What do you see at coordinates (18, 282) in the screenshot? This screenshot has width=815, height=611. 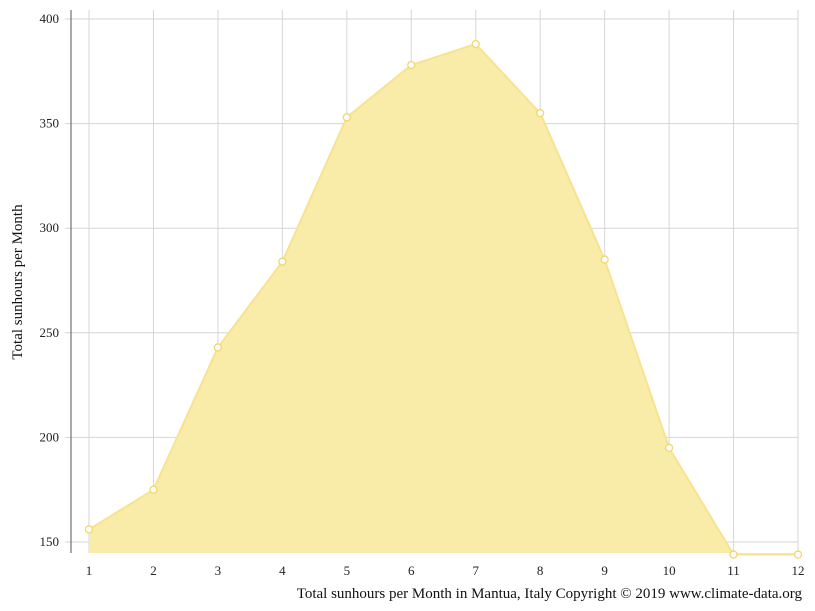 I see `y-axis-title: Total sunhours per Month` at bounding box center [18, 282].